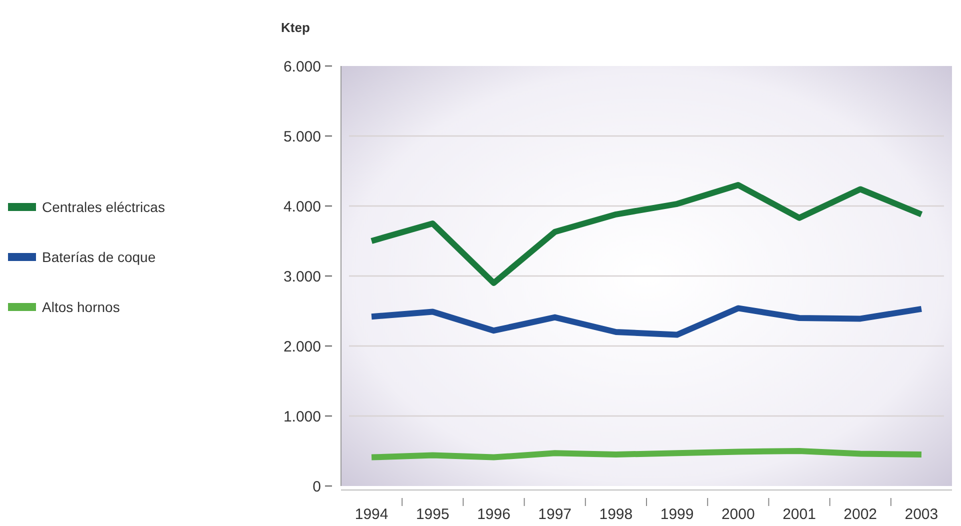 This screenshot has width=961, height=526. What do you see at coordinates (302, 207) in the screenshot?
I see `y-tick-label: 4.000` at bounding box center [302, 207].